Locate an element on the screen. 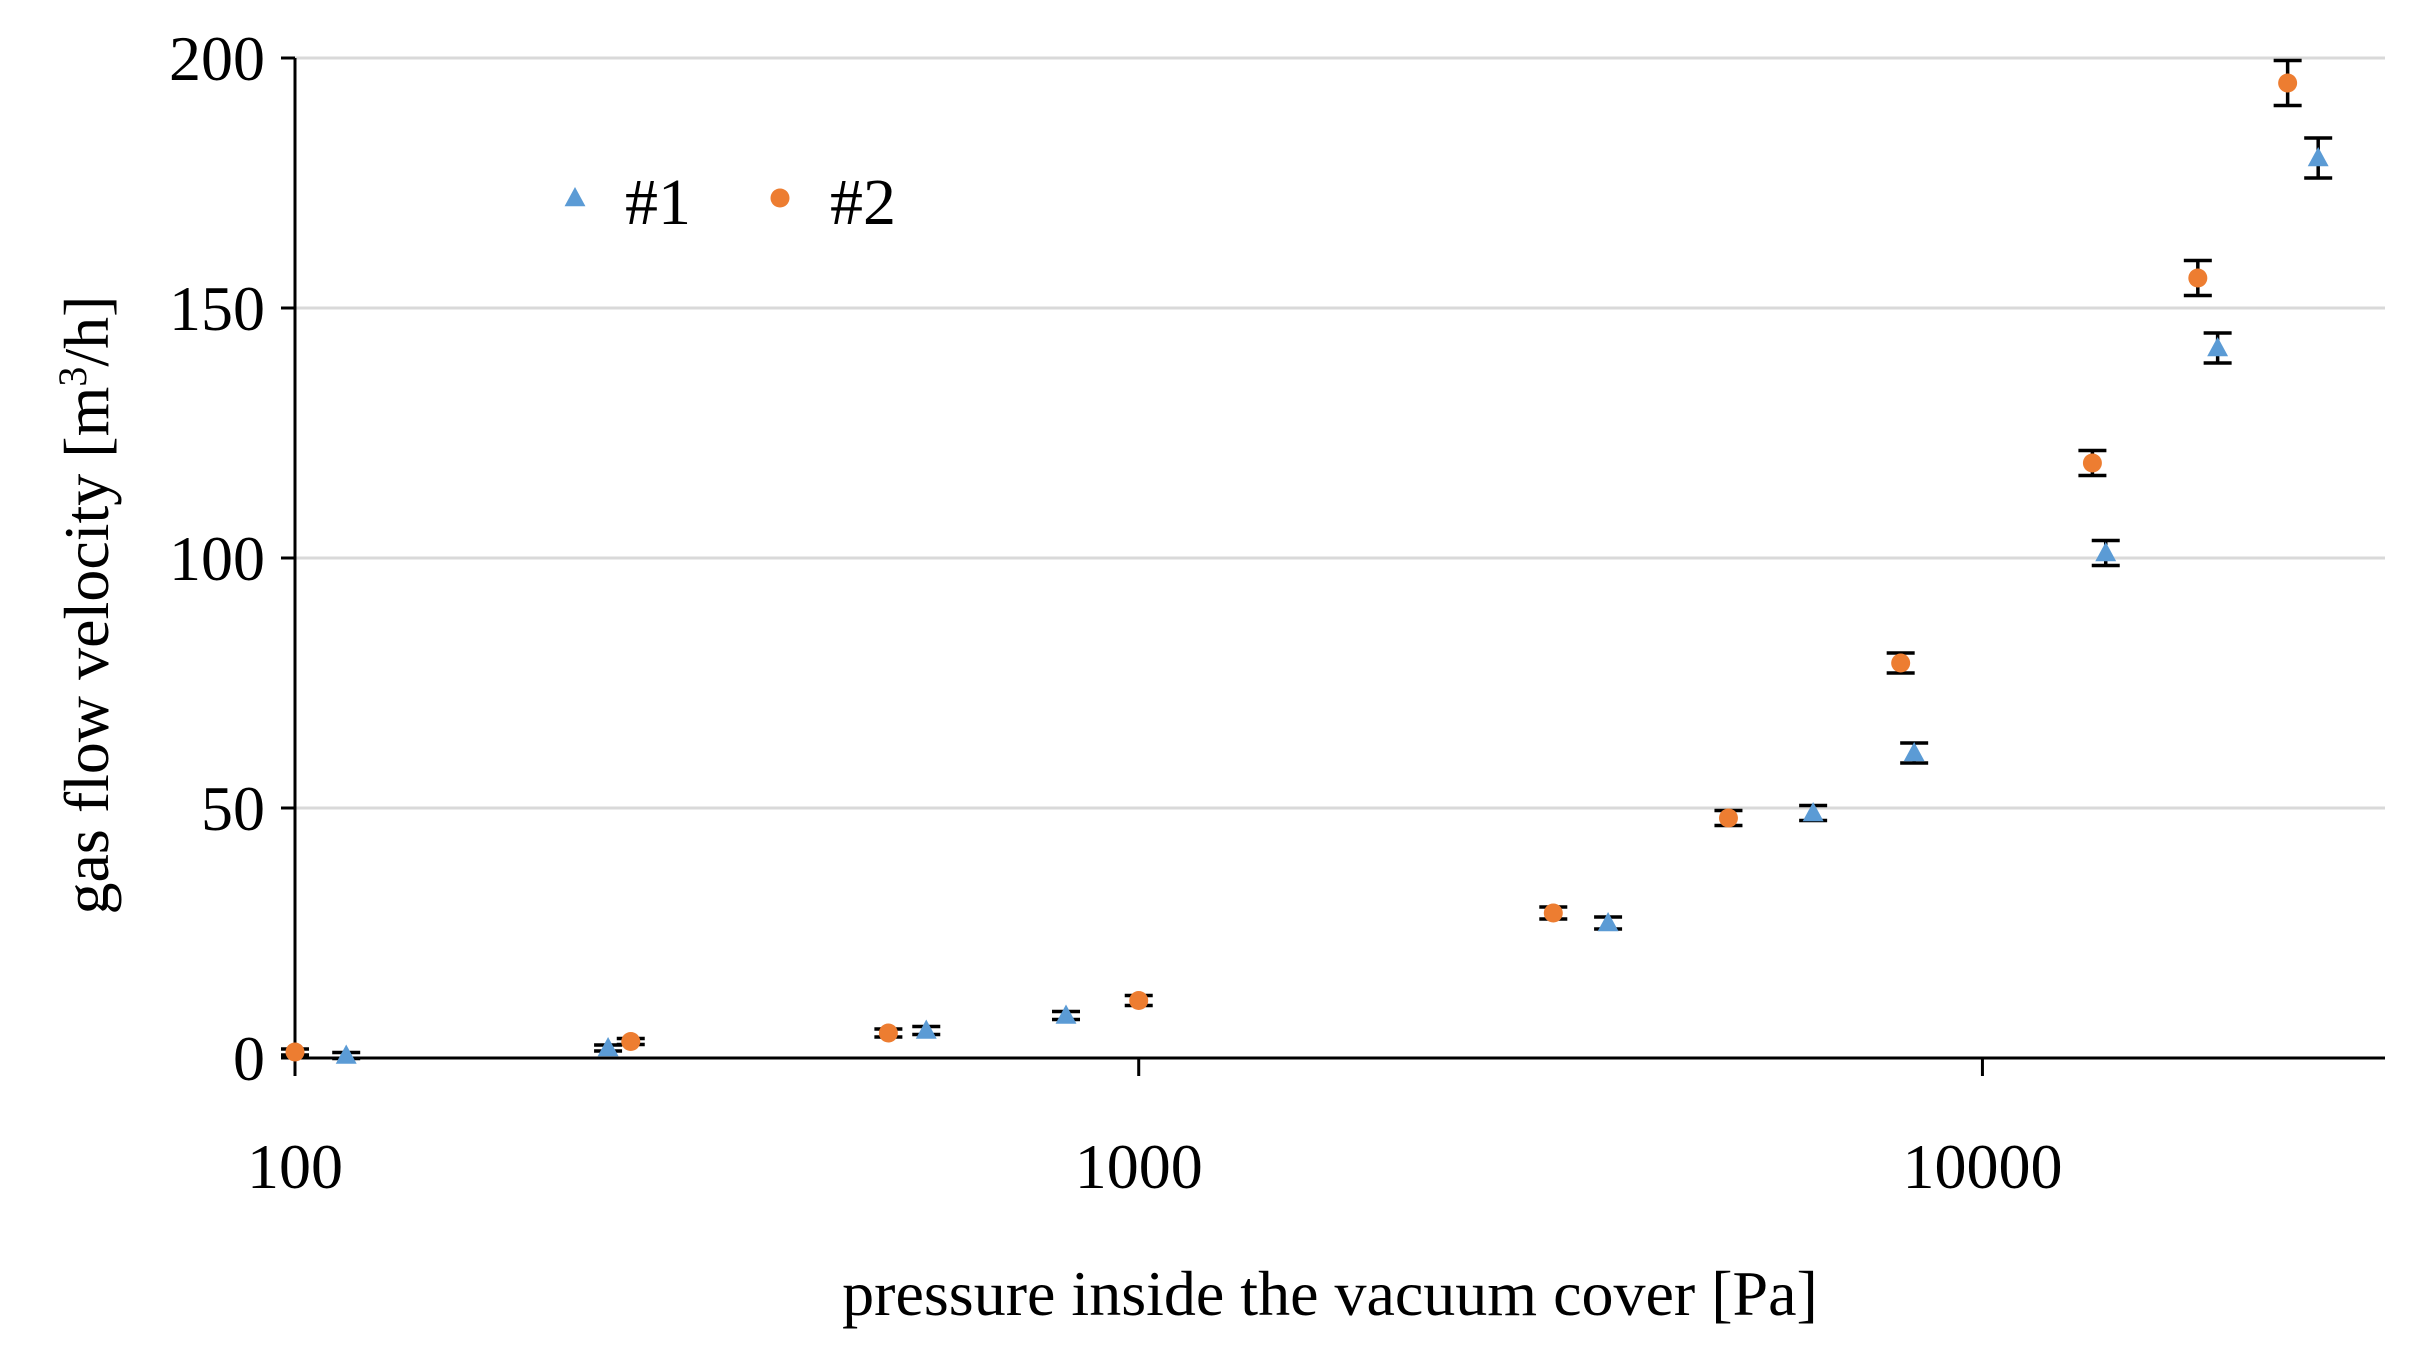  y-tick-label: 0 is located at coordinates (249, 1058).